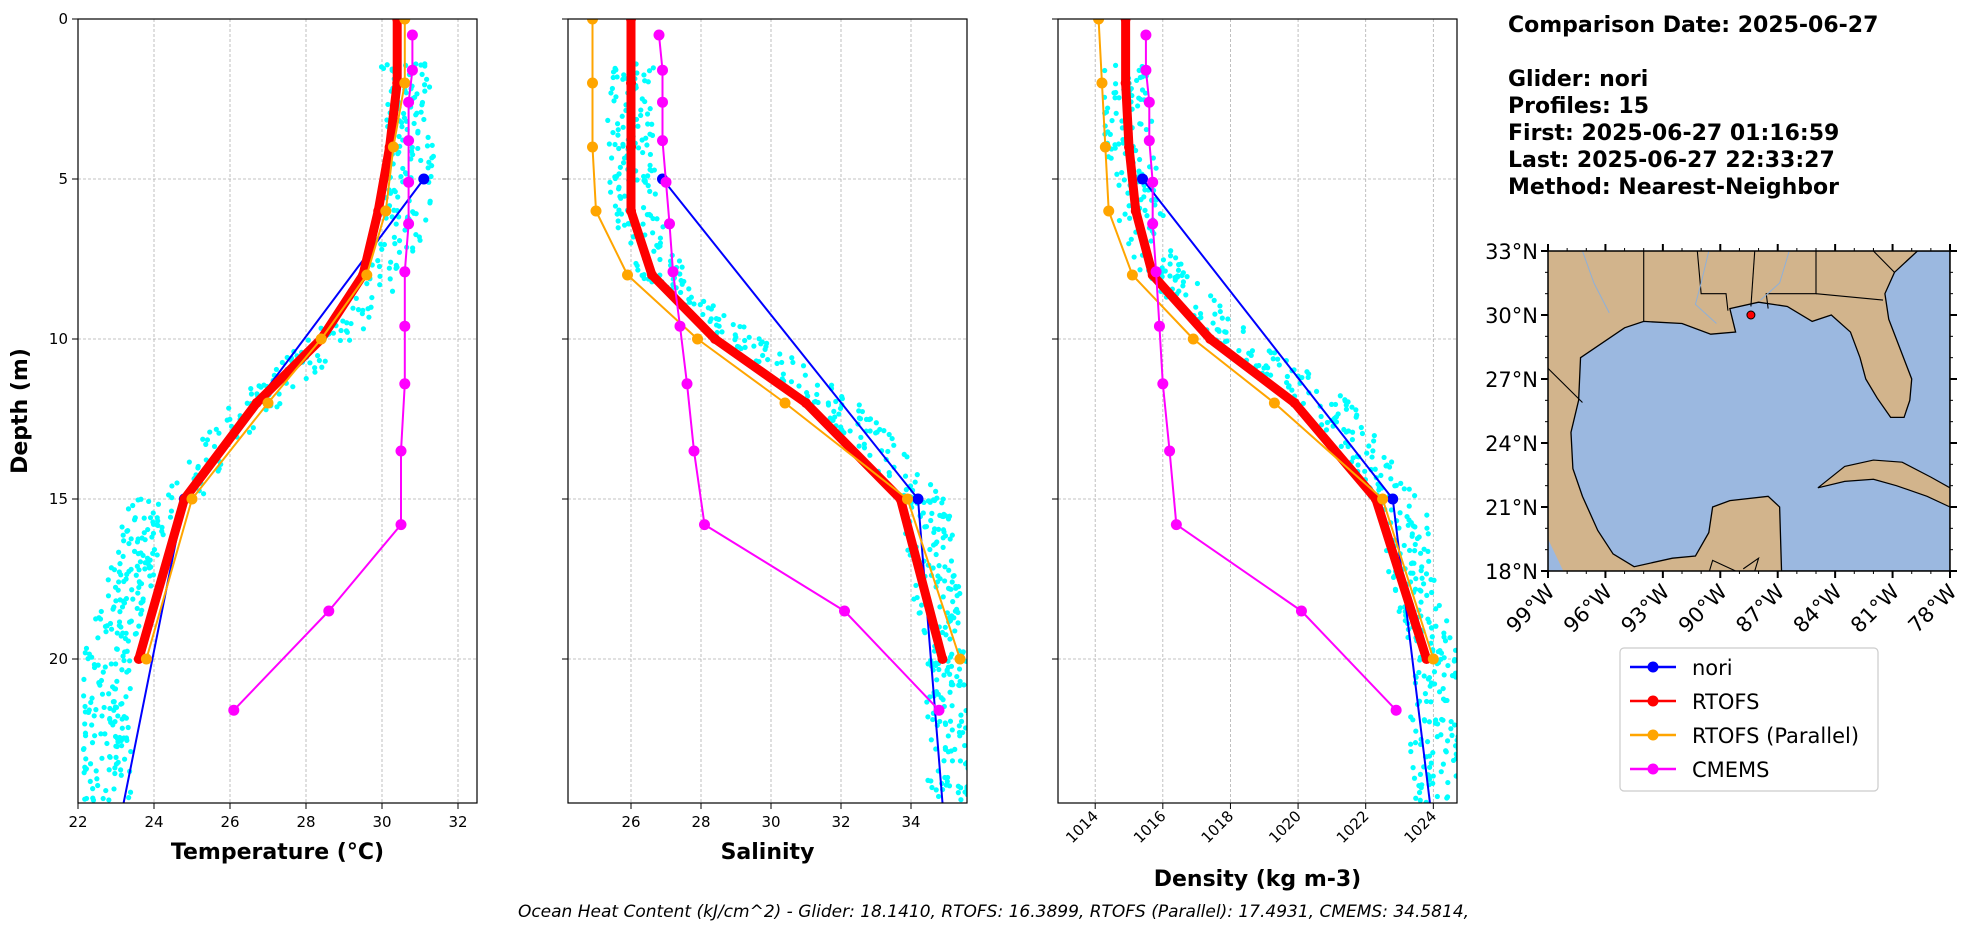 This screenshot has width=1987, height=934. I want to click on lon-tick-label: 90°W, so click(1703, 608).